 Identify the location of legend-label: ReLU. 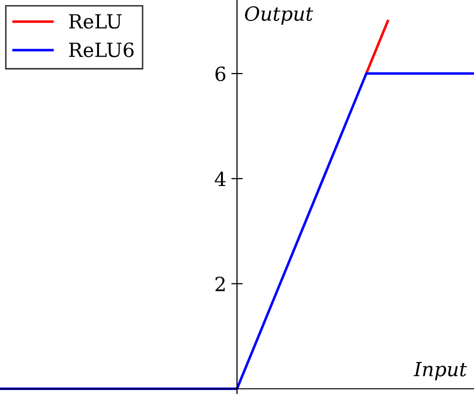
(95, 21).